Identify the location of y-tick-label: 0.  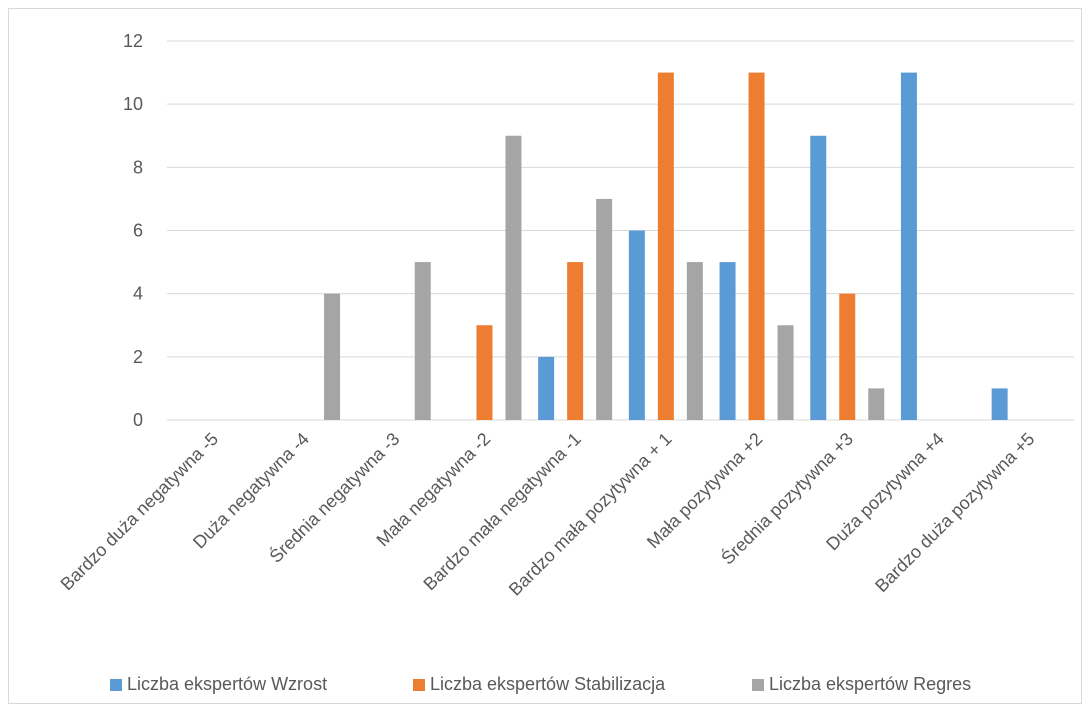
(138, 420).